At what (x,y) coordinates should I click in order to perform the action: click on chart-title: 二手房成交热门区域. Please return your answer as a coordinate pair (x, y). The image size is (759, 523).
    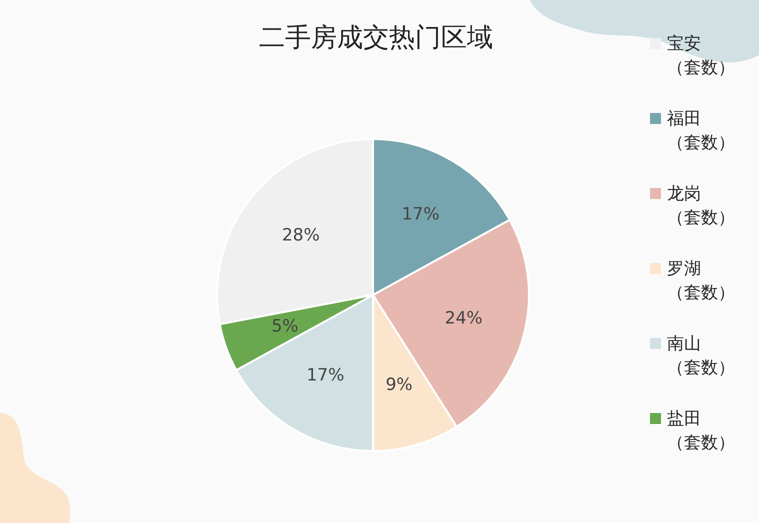
    Looking at the image, I should click on (376, 38).